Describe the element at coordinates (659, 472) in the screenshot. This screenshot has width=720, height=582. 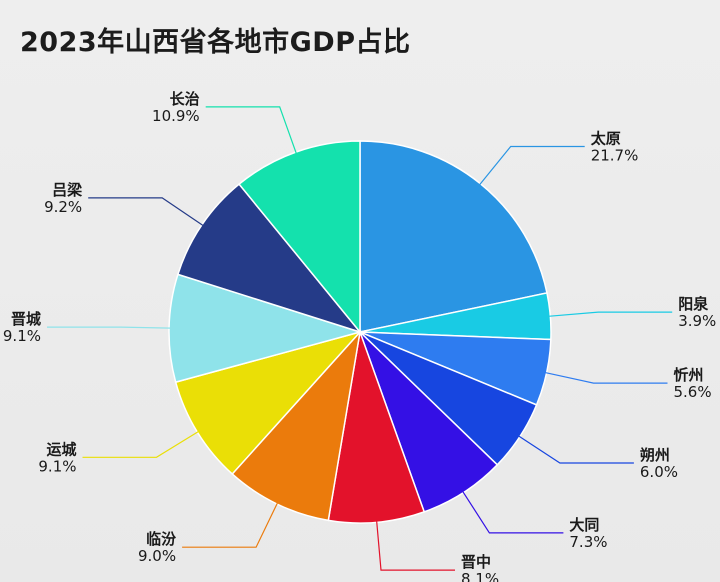
I see `slice-label-value-4: 6.0%` at that location.